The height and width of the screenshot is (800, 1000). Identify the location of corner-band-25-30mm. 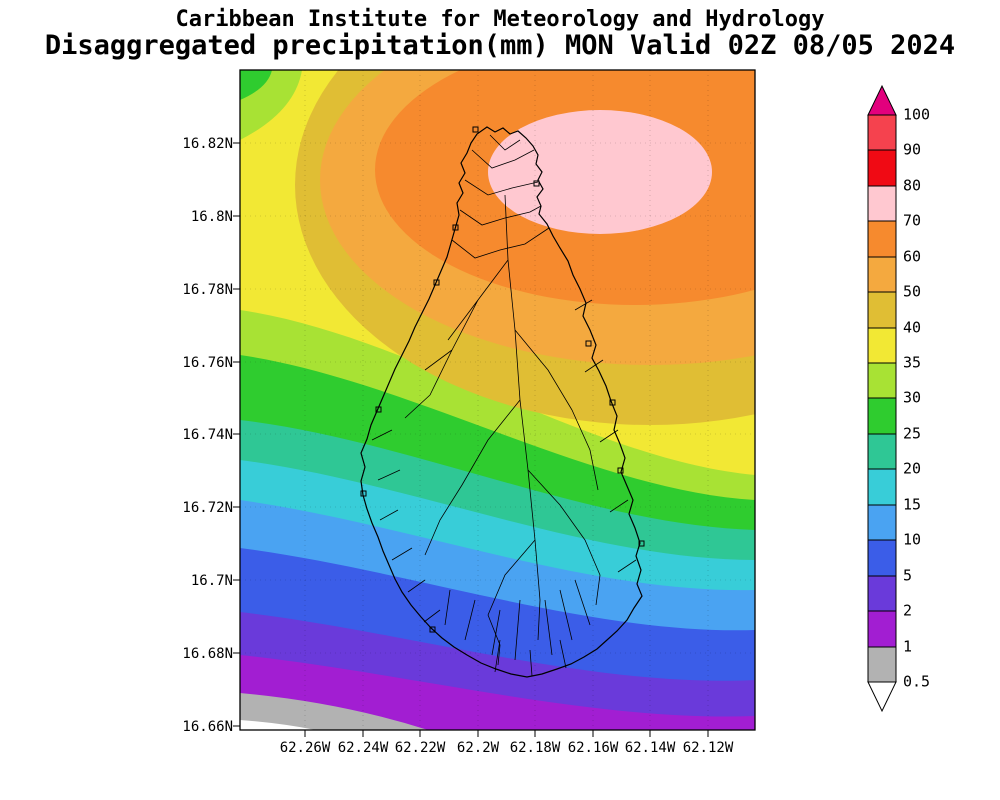
(256, 85).